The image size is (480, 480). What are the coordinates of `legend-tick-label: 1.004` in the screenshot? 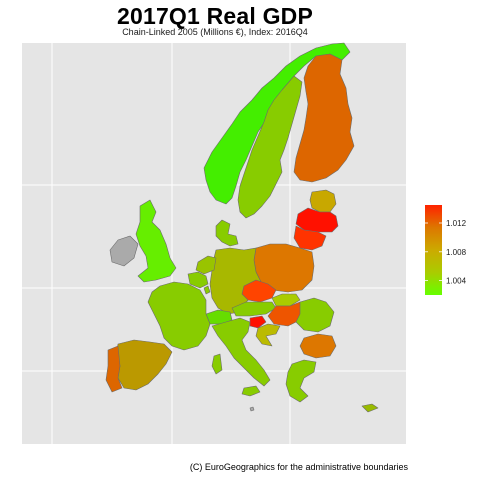 It's located at (456, 281).